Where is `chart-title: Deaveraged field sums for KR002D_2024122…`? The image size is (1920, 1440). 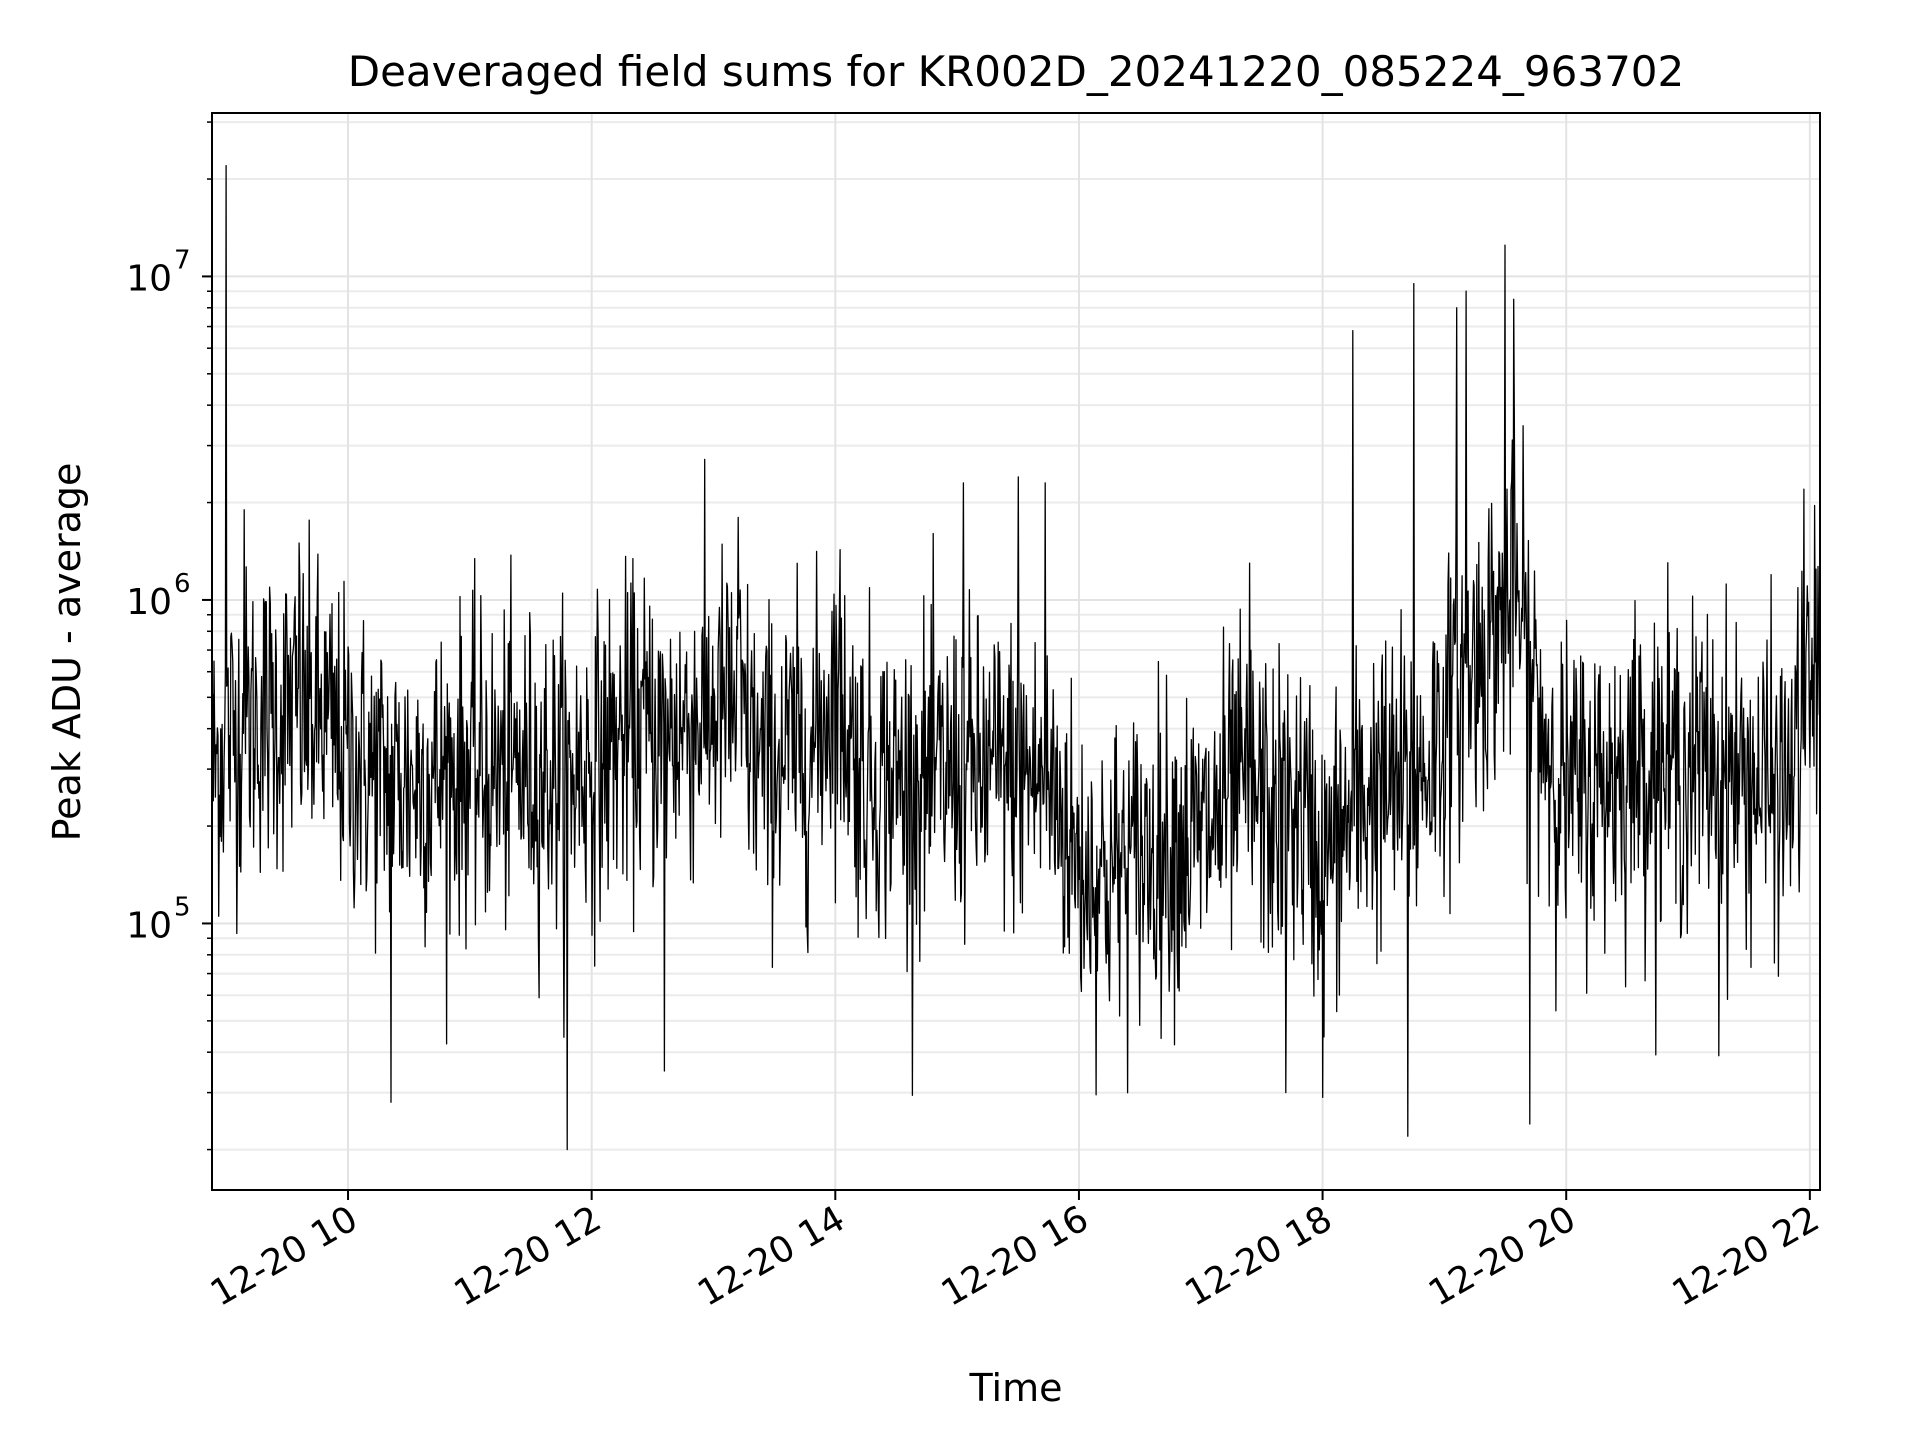
chart-title: Deaveraged field sums for KR002D_2024122… is located at coordinates (1016, 71).